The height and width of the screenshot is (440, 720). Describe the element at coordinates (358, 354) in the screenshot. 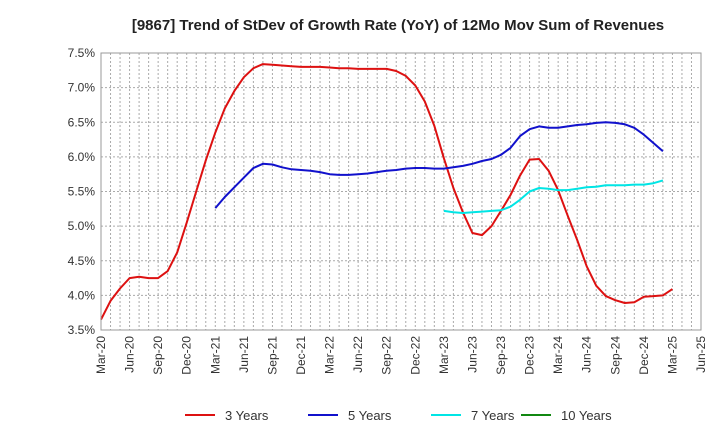

I see `x-tick-label: Jun-22` at that location.